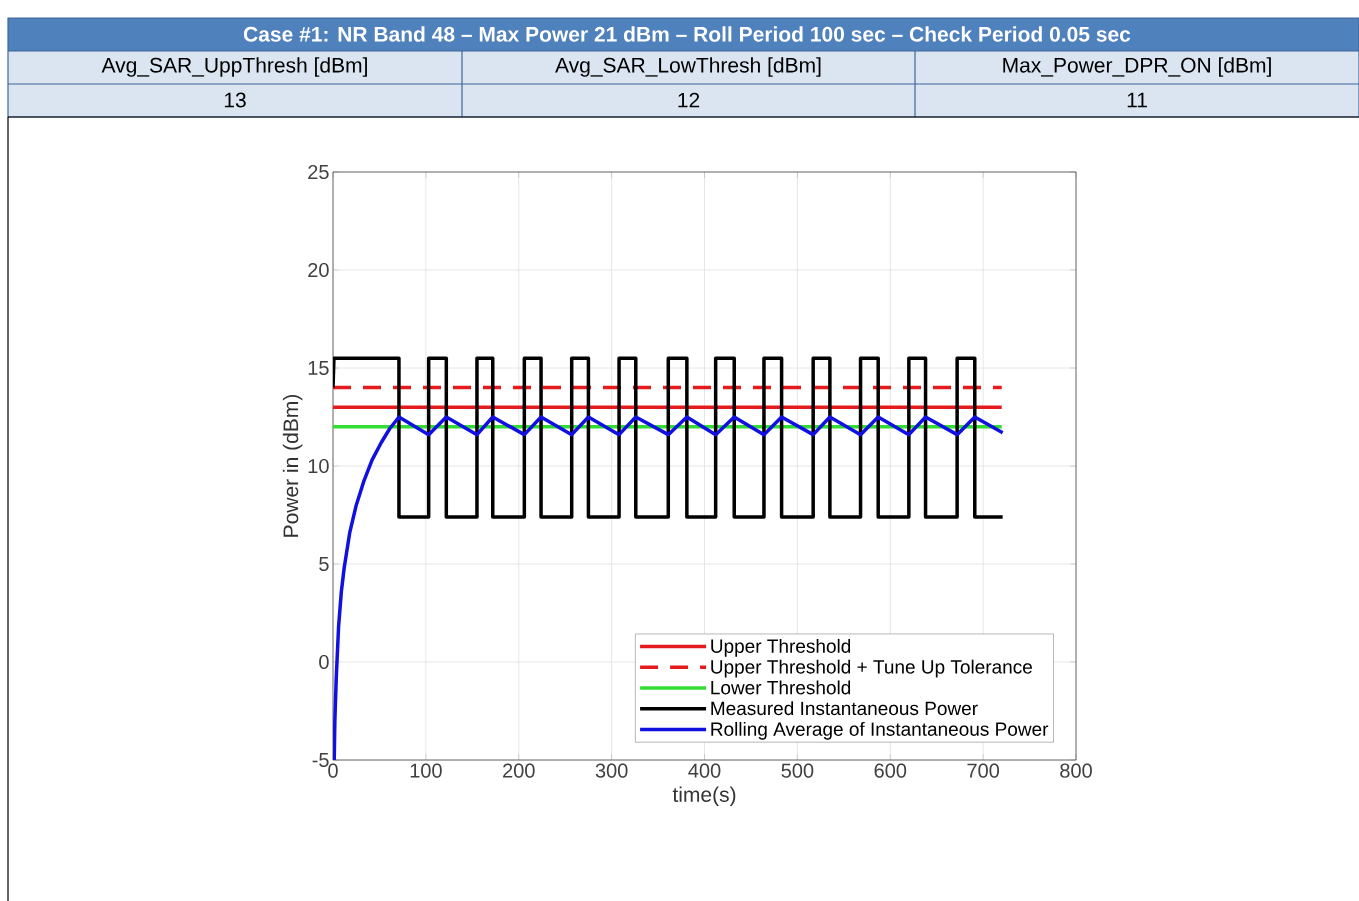  I want to click on x-tick-label: 600, so click(890, 770).